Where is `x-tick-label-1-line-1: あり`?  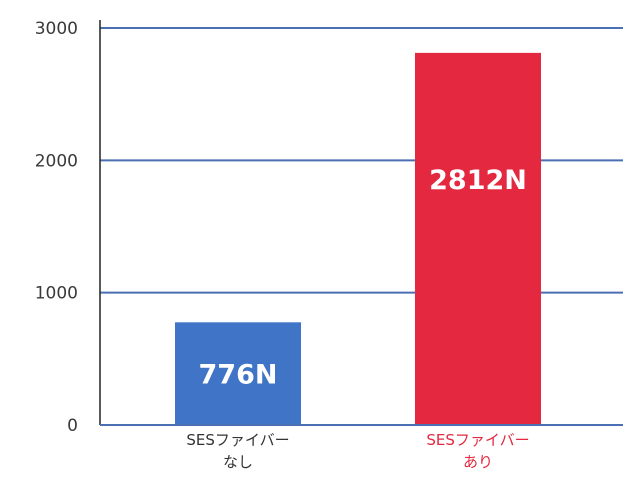 x-tick-label-1-line-1: あり is located at coordinates (478, 462).